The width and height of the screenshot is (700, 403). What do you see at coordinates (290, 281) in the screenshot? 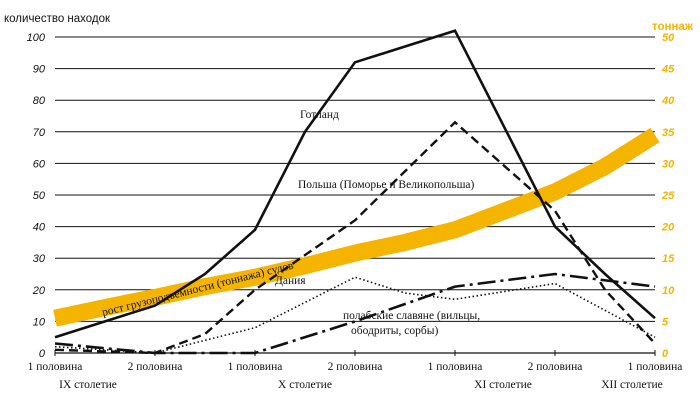
I see `series-label-denmark: Дания` at bounding box center [290, 281].